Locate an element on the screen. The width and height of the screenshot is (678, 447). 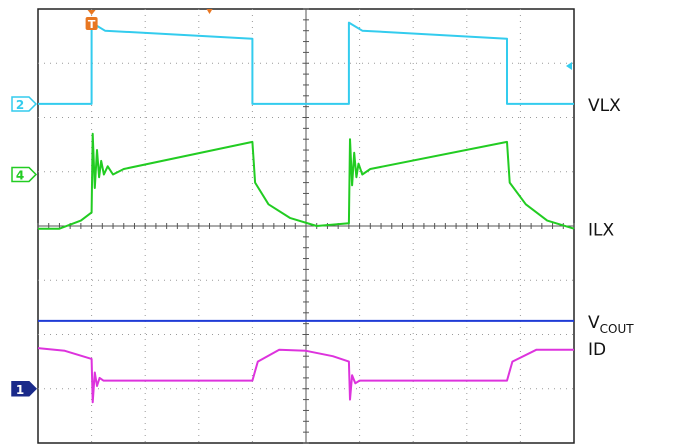
time-reference-marker is located at coordinates (209, 11).